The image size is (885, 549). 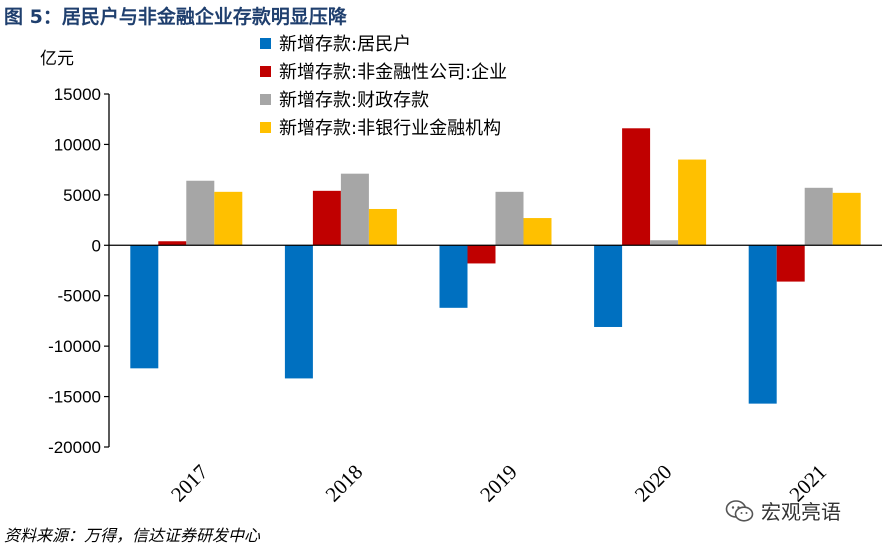 What do you see at coordinates (79, 296) in the screenshot?
I see `y-tick-label: -5000` at bounding box center [79, 296].